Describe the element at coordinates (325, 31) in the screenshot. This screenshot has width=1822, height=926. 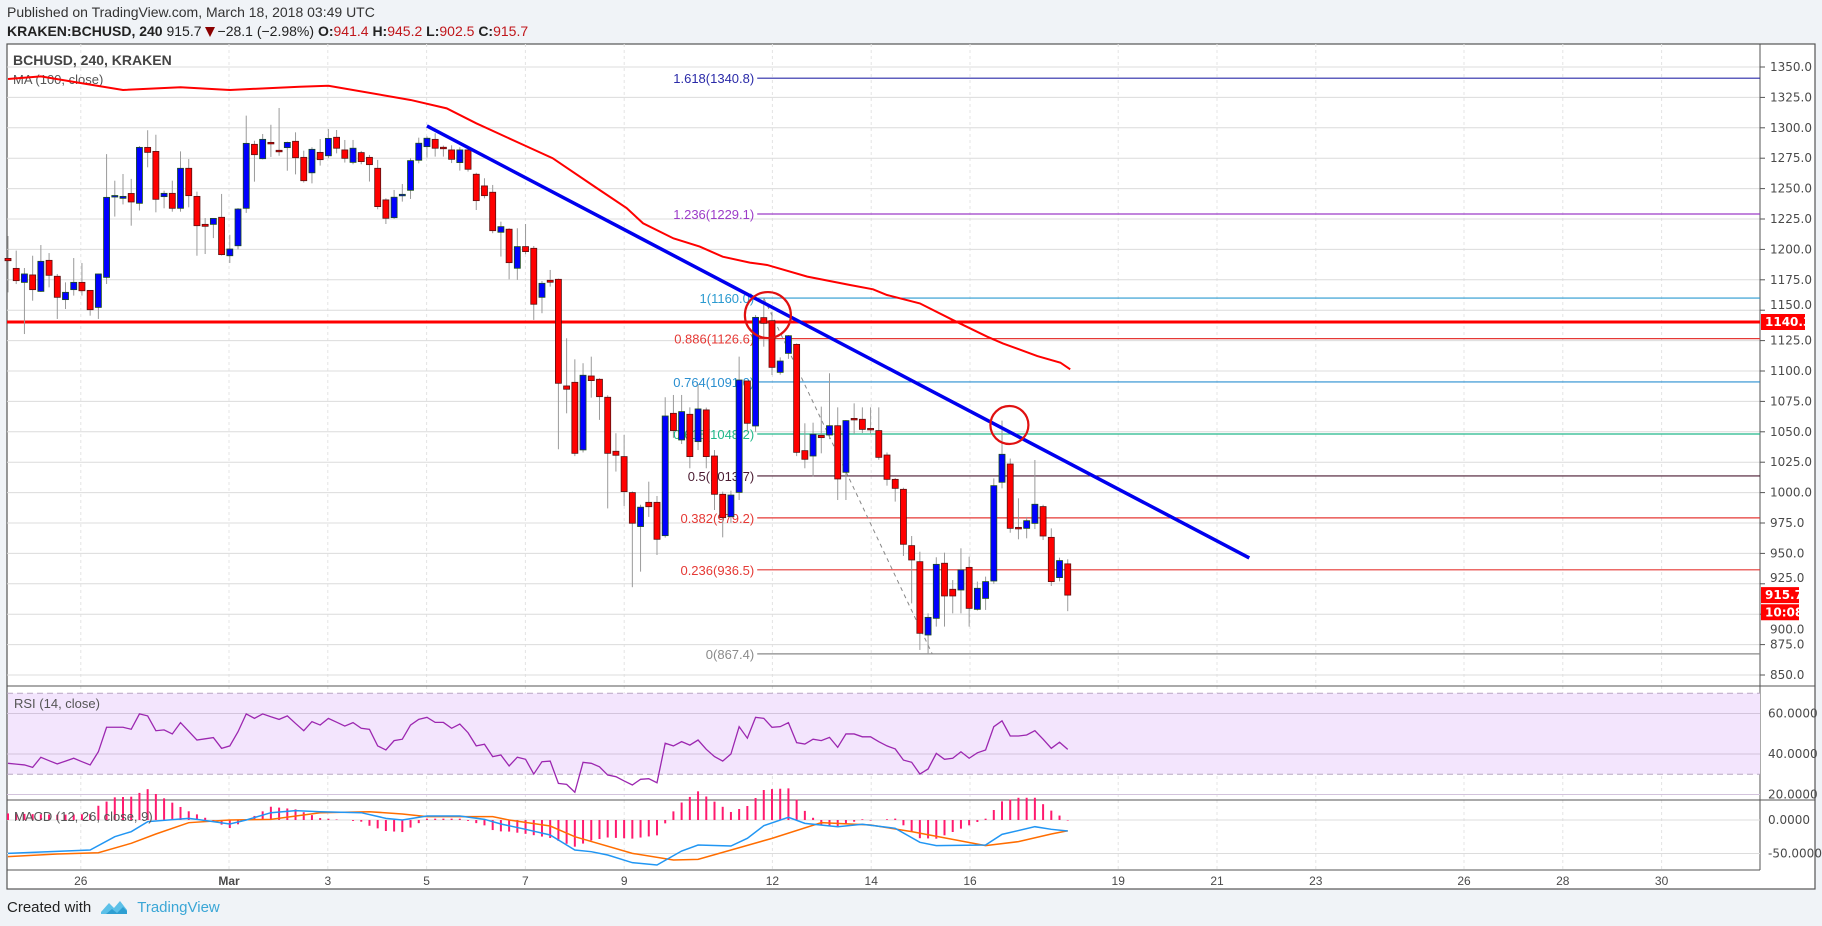
I see `open-label: O:` at that location.